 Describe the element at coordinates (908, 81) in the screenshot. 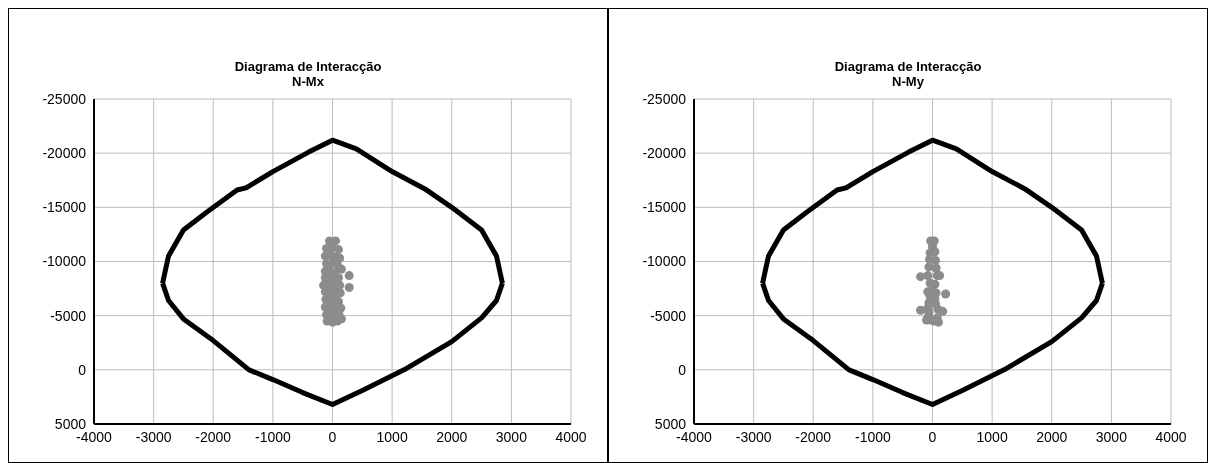

I see `chart-subtitle: N-My` at that location.